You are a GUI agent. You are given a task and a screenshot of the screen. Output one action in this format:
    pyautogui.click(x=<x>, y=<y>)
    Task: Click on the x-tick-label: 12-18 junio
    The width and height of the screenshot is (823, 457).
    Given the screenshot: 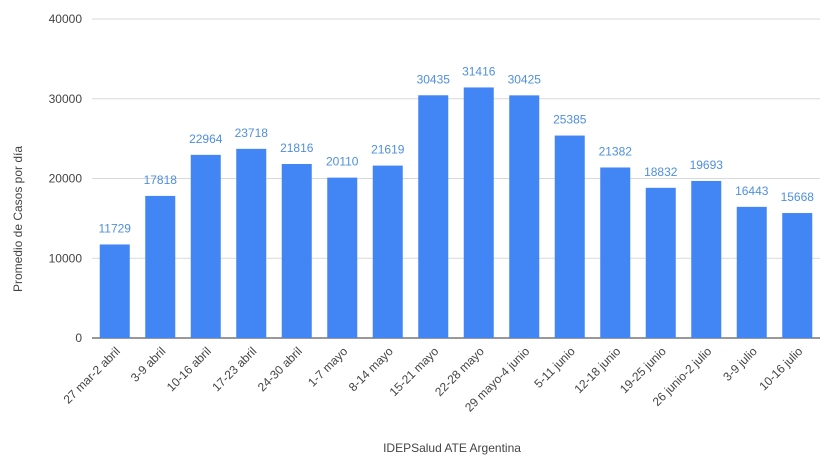 What is the action you would take?
    pyautogui.click(x=597, y=370)
    